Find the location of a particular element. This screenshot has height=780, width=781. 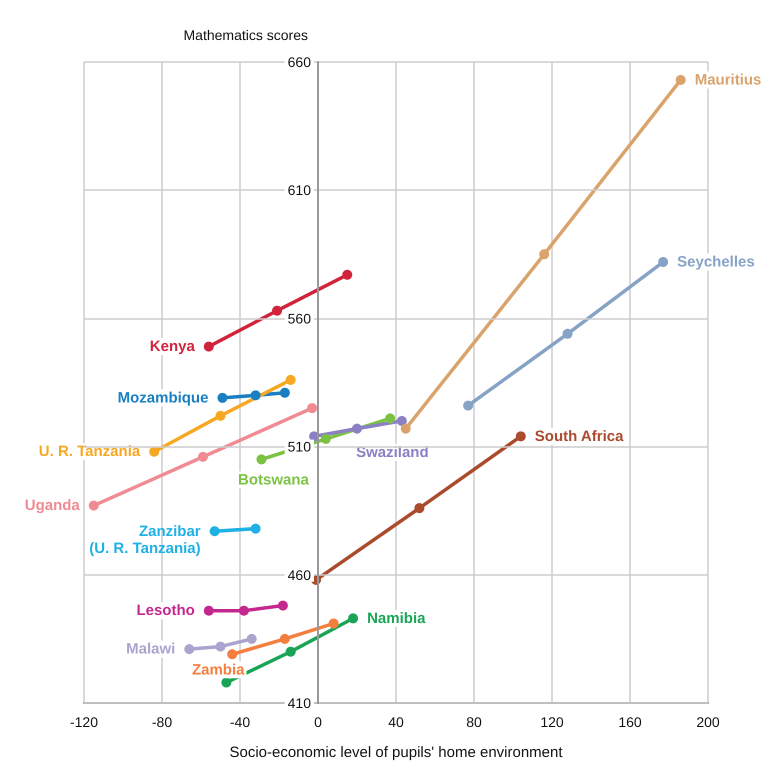

y-tick-label: 660 is located at coordinates (300, 62).